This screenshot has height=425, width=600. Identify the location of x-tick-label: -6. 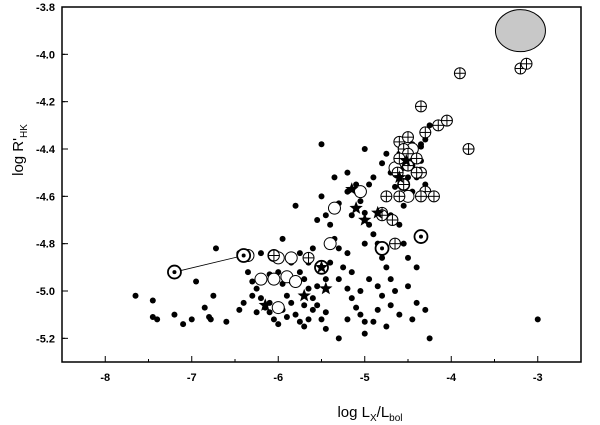
(278, 378).